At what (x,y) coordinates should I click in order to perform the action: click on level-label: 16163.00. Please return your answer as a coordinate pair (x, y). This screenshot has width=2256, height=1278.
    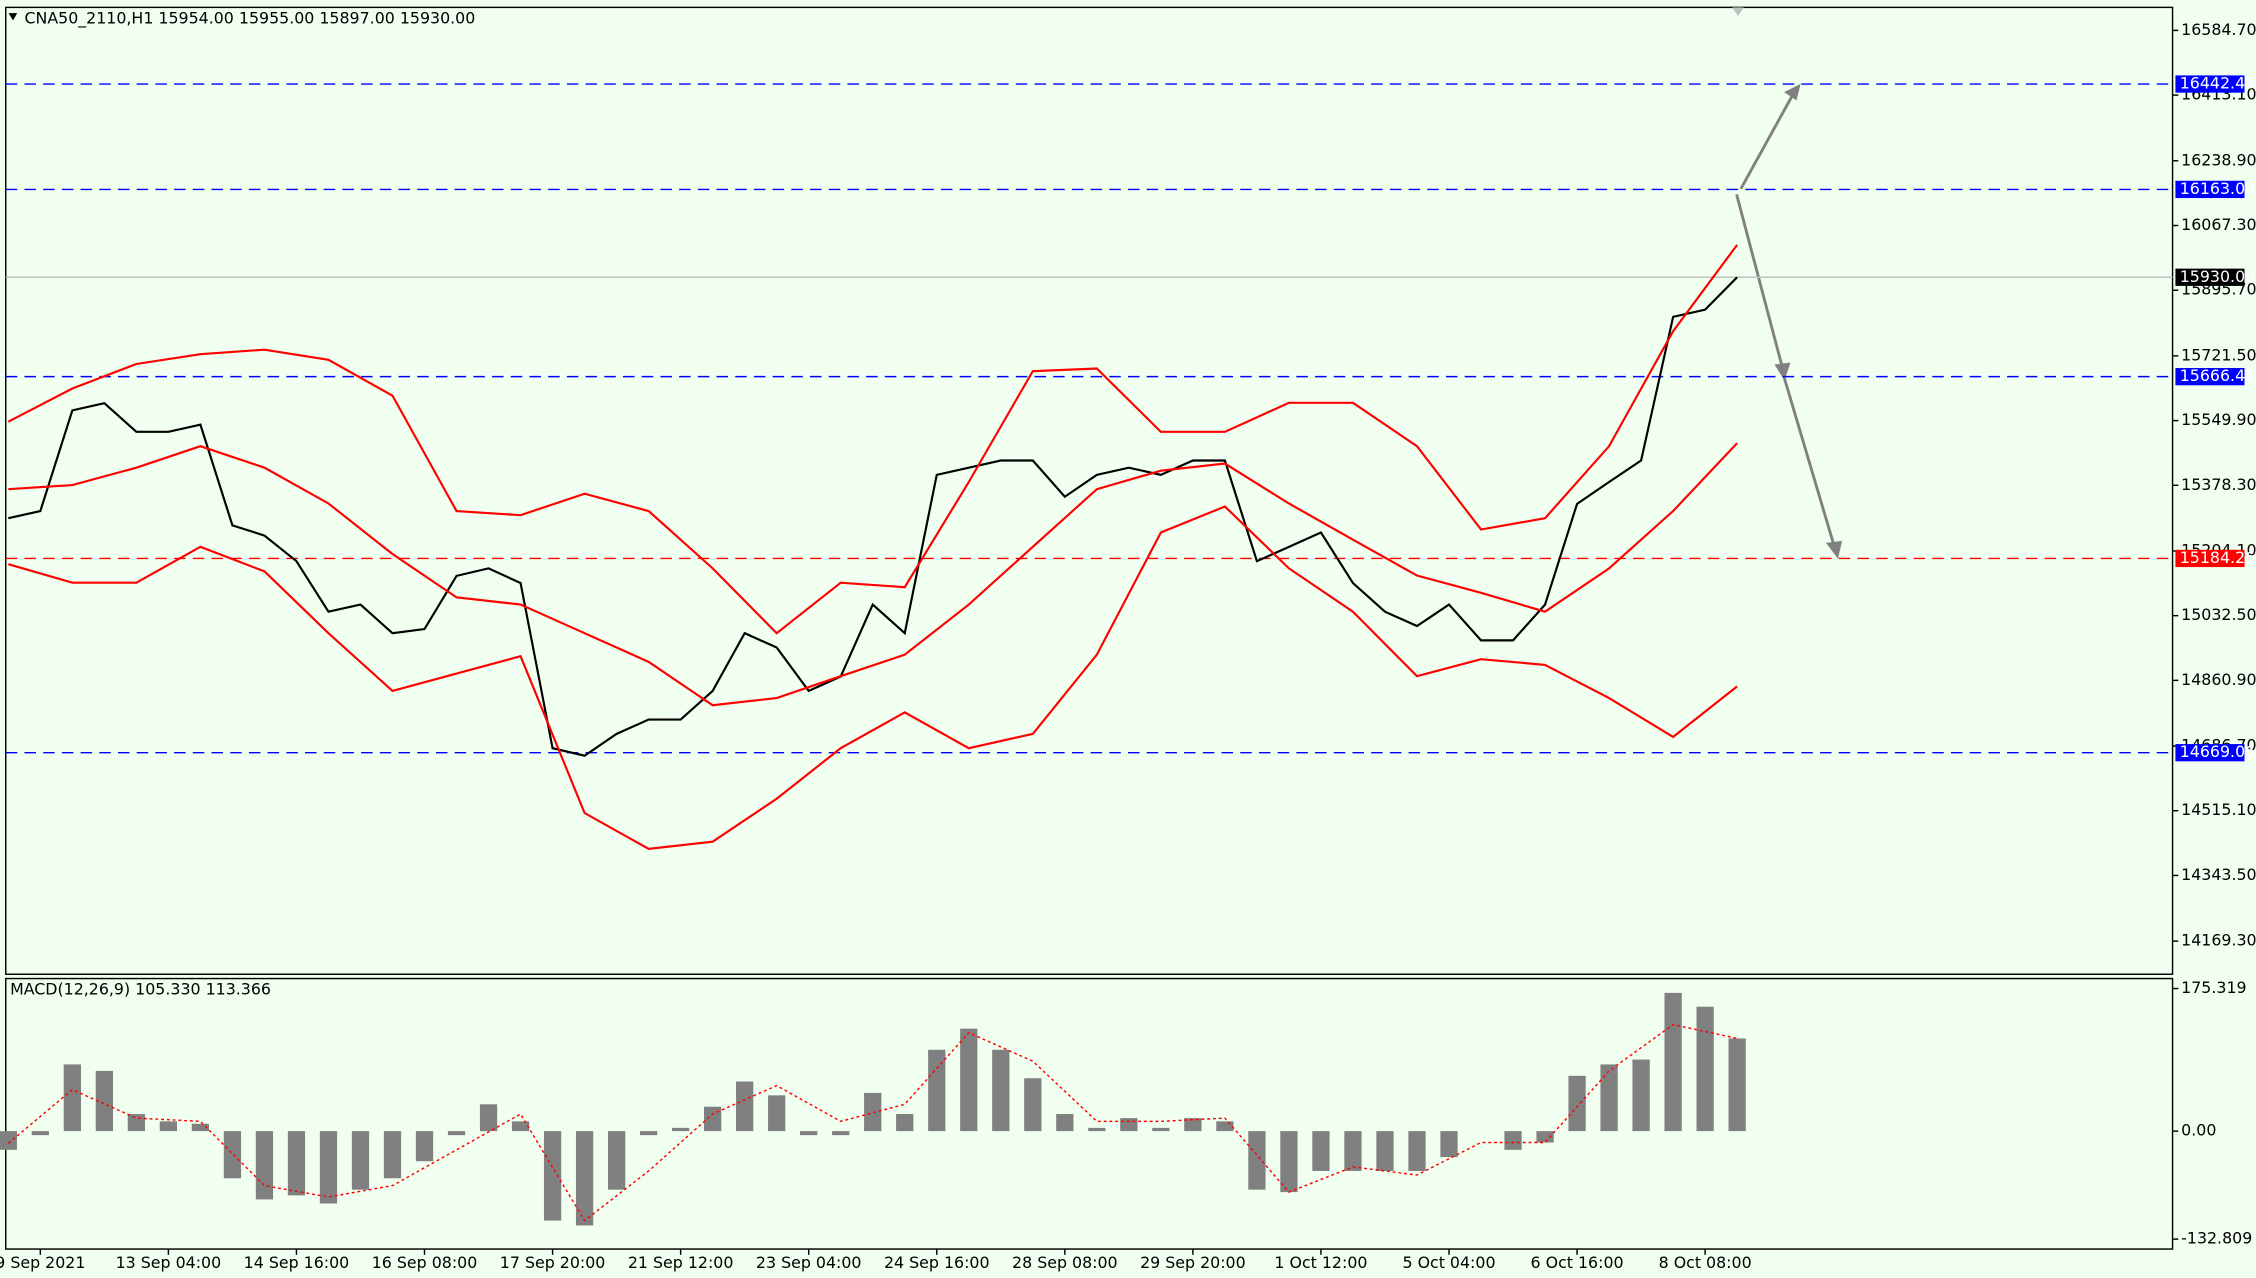
    Looking at the image, I should click on (2217, 188).